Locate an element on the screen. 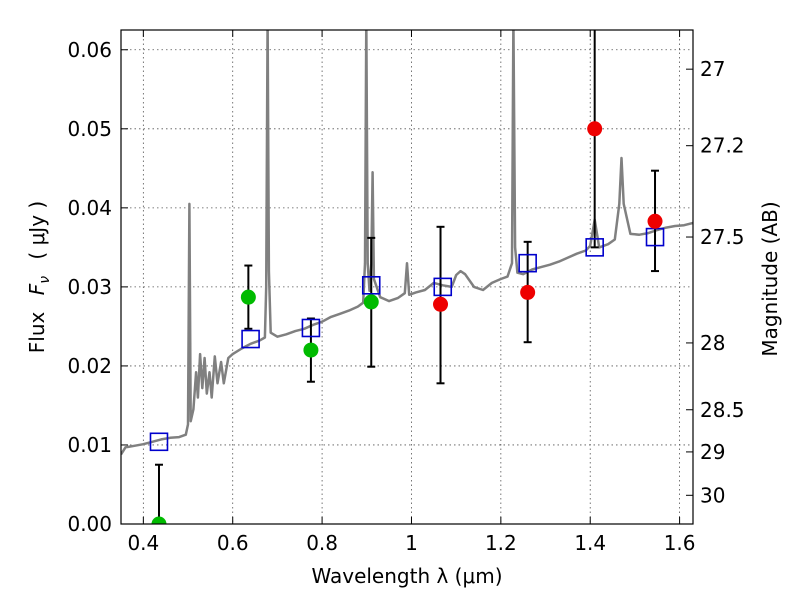 Image resolution: width=800 pixels, height=600 pixels. y-axis-label-prefix: Flux is located at coordinates (37, 332).